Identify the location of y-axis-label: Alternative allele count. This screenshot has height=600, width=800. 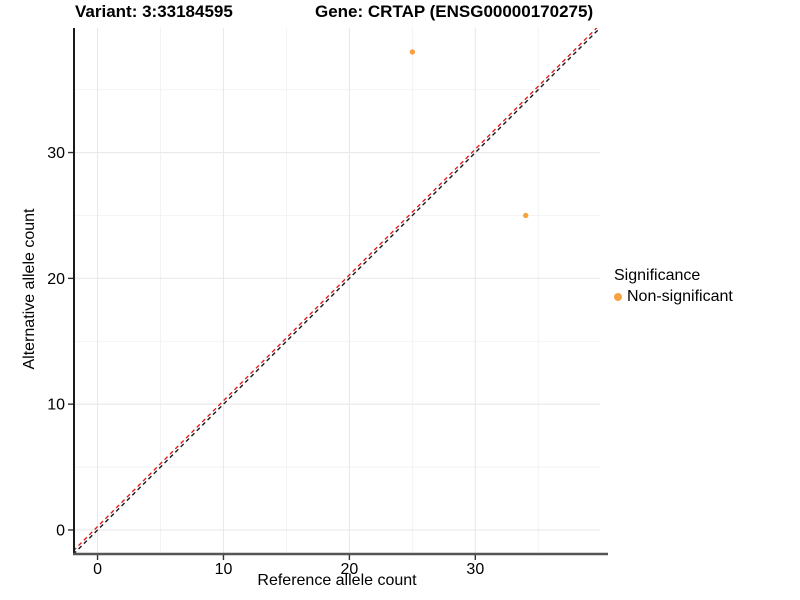
(29, 289).